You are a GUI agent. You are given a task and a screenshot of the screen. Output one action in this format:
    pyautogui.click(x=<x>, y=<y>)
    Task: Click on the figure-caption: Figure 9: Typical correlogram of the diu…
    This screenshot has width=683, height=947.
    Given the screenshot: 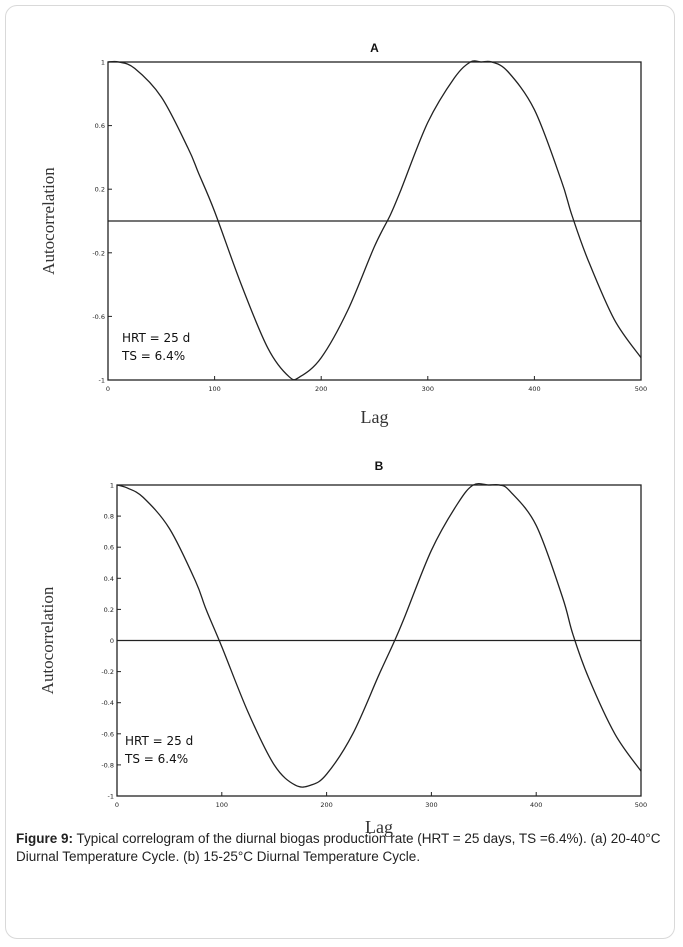 What is the action you would take?
    pyautogui.click(x=341, y=848)
    